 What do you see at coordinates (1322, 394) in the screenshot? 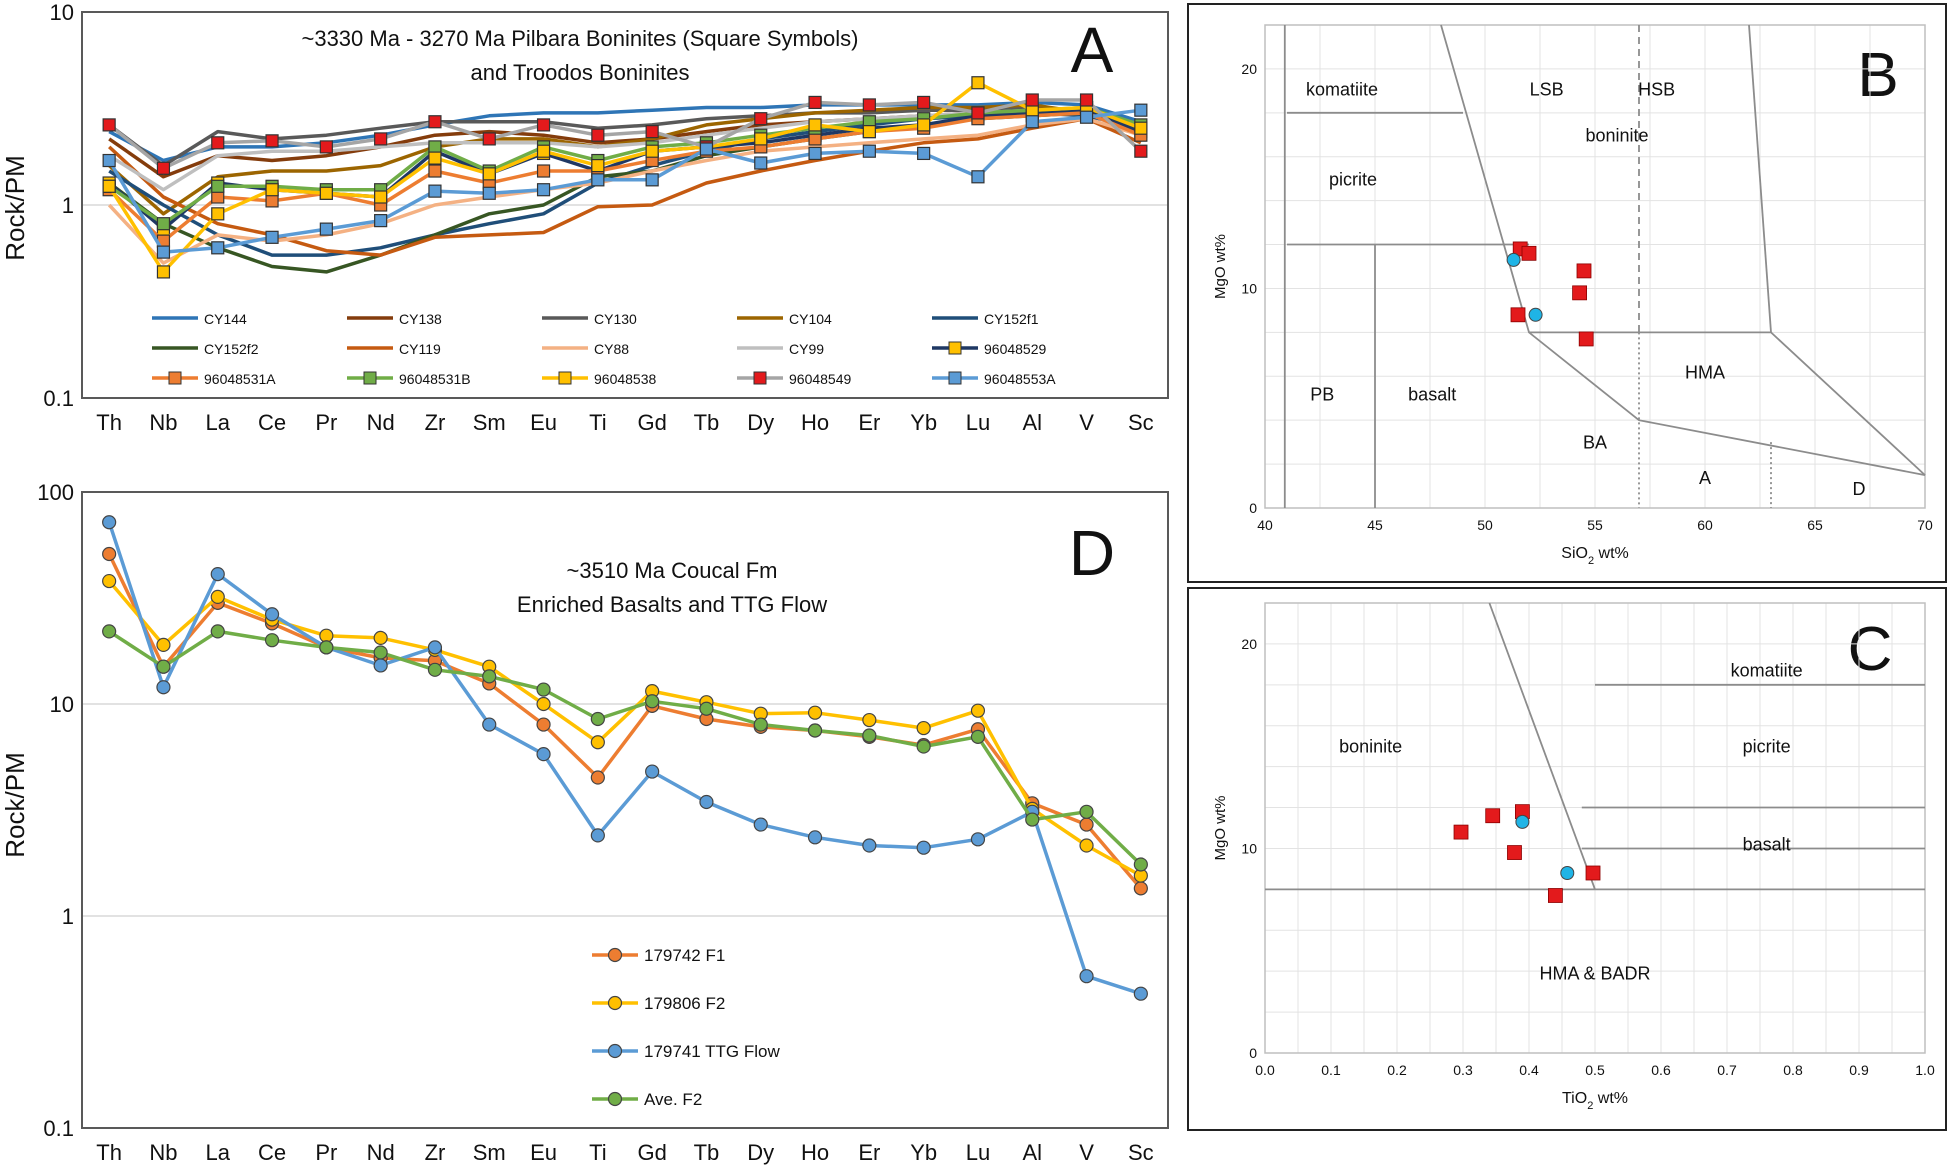
I see `field-label-pb: PB` at bounding box center [1322, 394].